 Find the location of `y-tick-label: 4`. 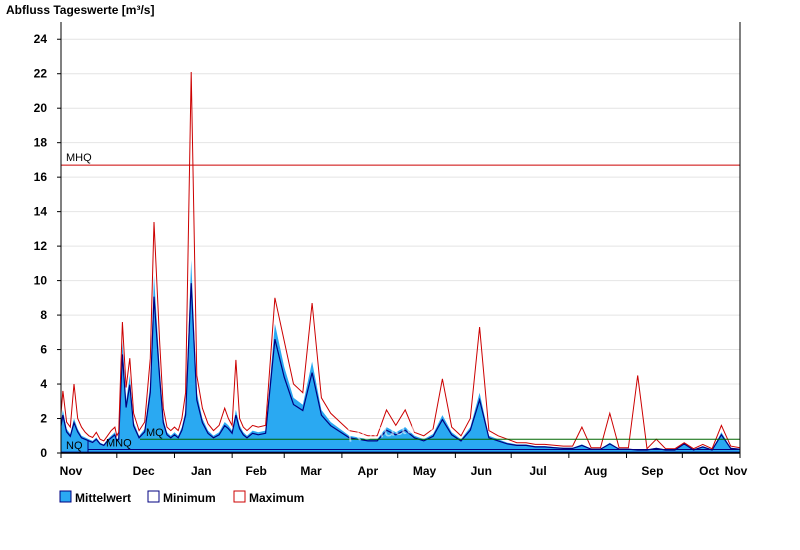

y-tick-label: 4 is located at coordinates (43, 384).